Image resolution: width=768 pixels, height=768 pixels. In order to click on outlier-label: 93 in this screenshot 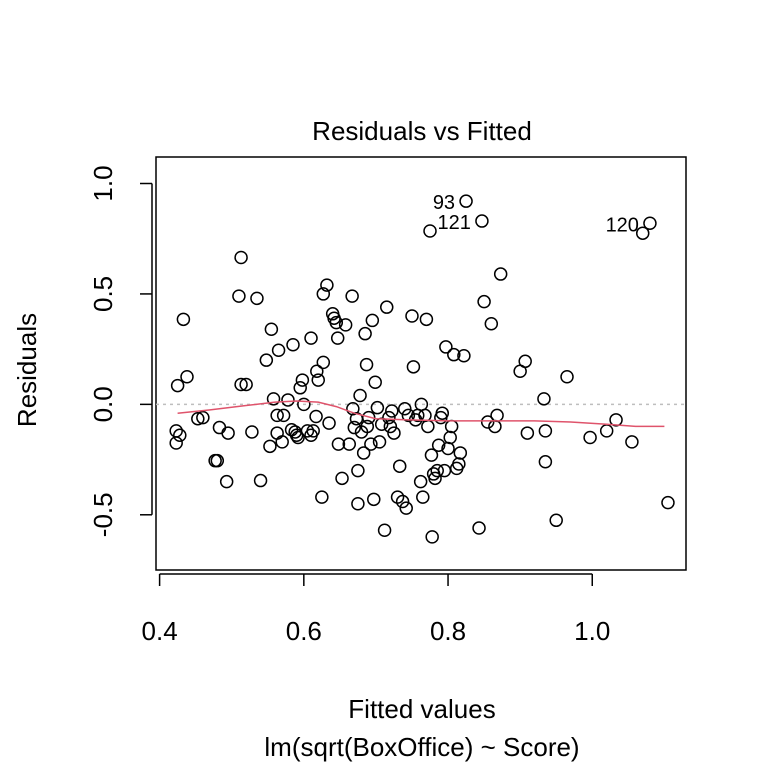, I will do `click(444, 203)`.